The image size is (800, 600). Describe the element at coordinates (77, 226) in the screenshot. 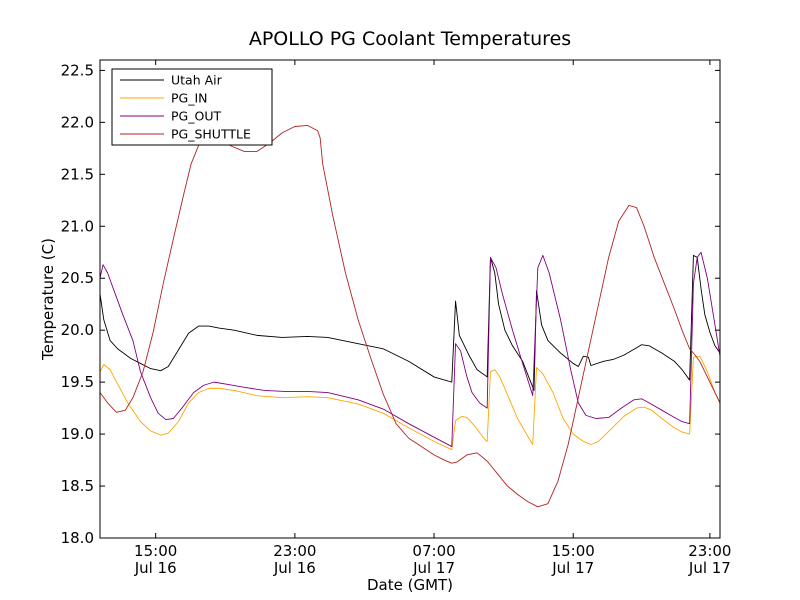

I see `y-tick-label: 21.0` at that location.